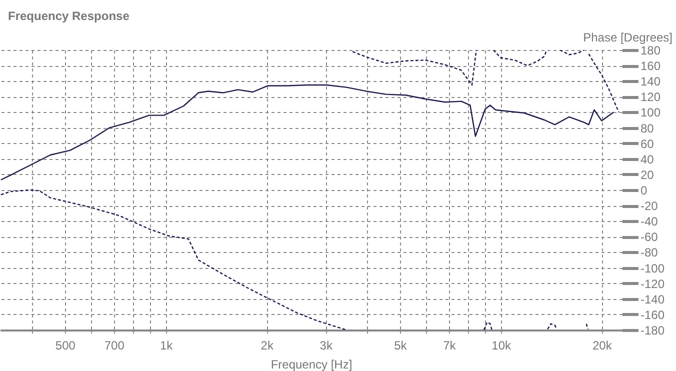  Describe the element at coordinates (650, 97) in the screenshot. I see `y-tick-label: 120` at that location.